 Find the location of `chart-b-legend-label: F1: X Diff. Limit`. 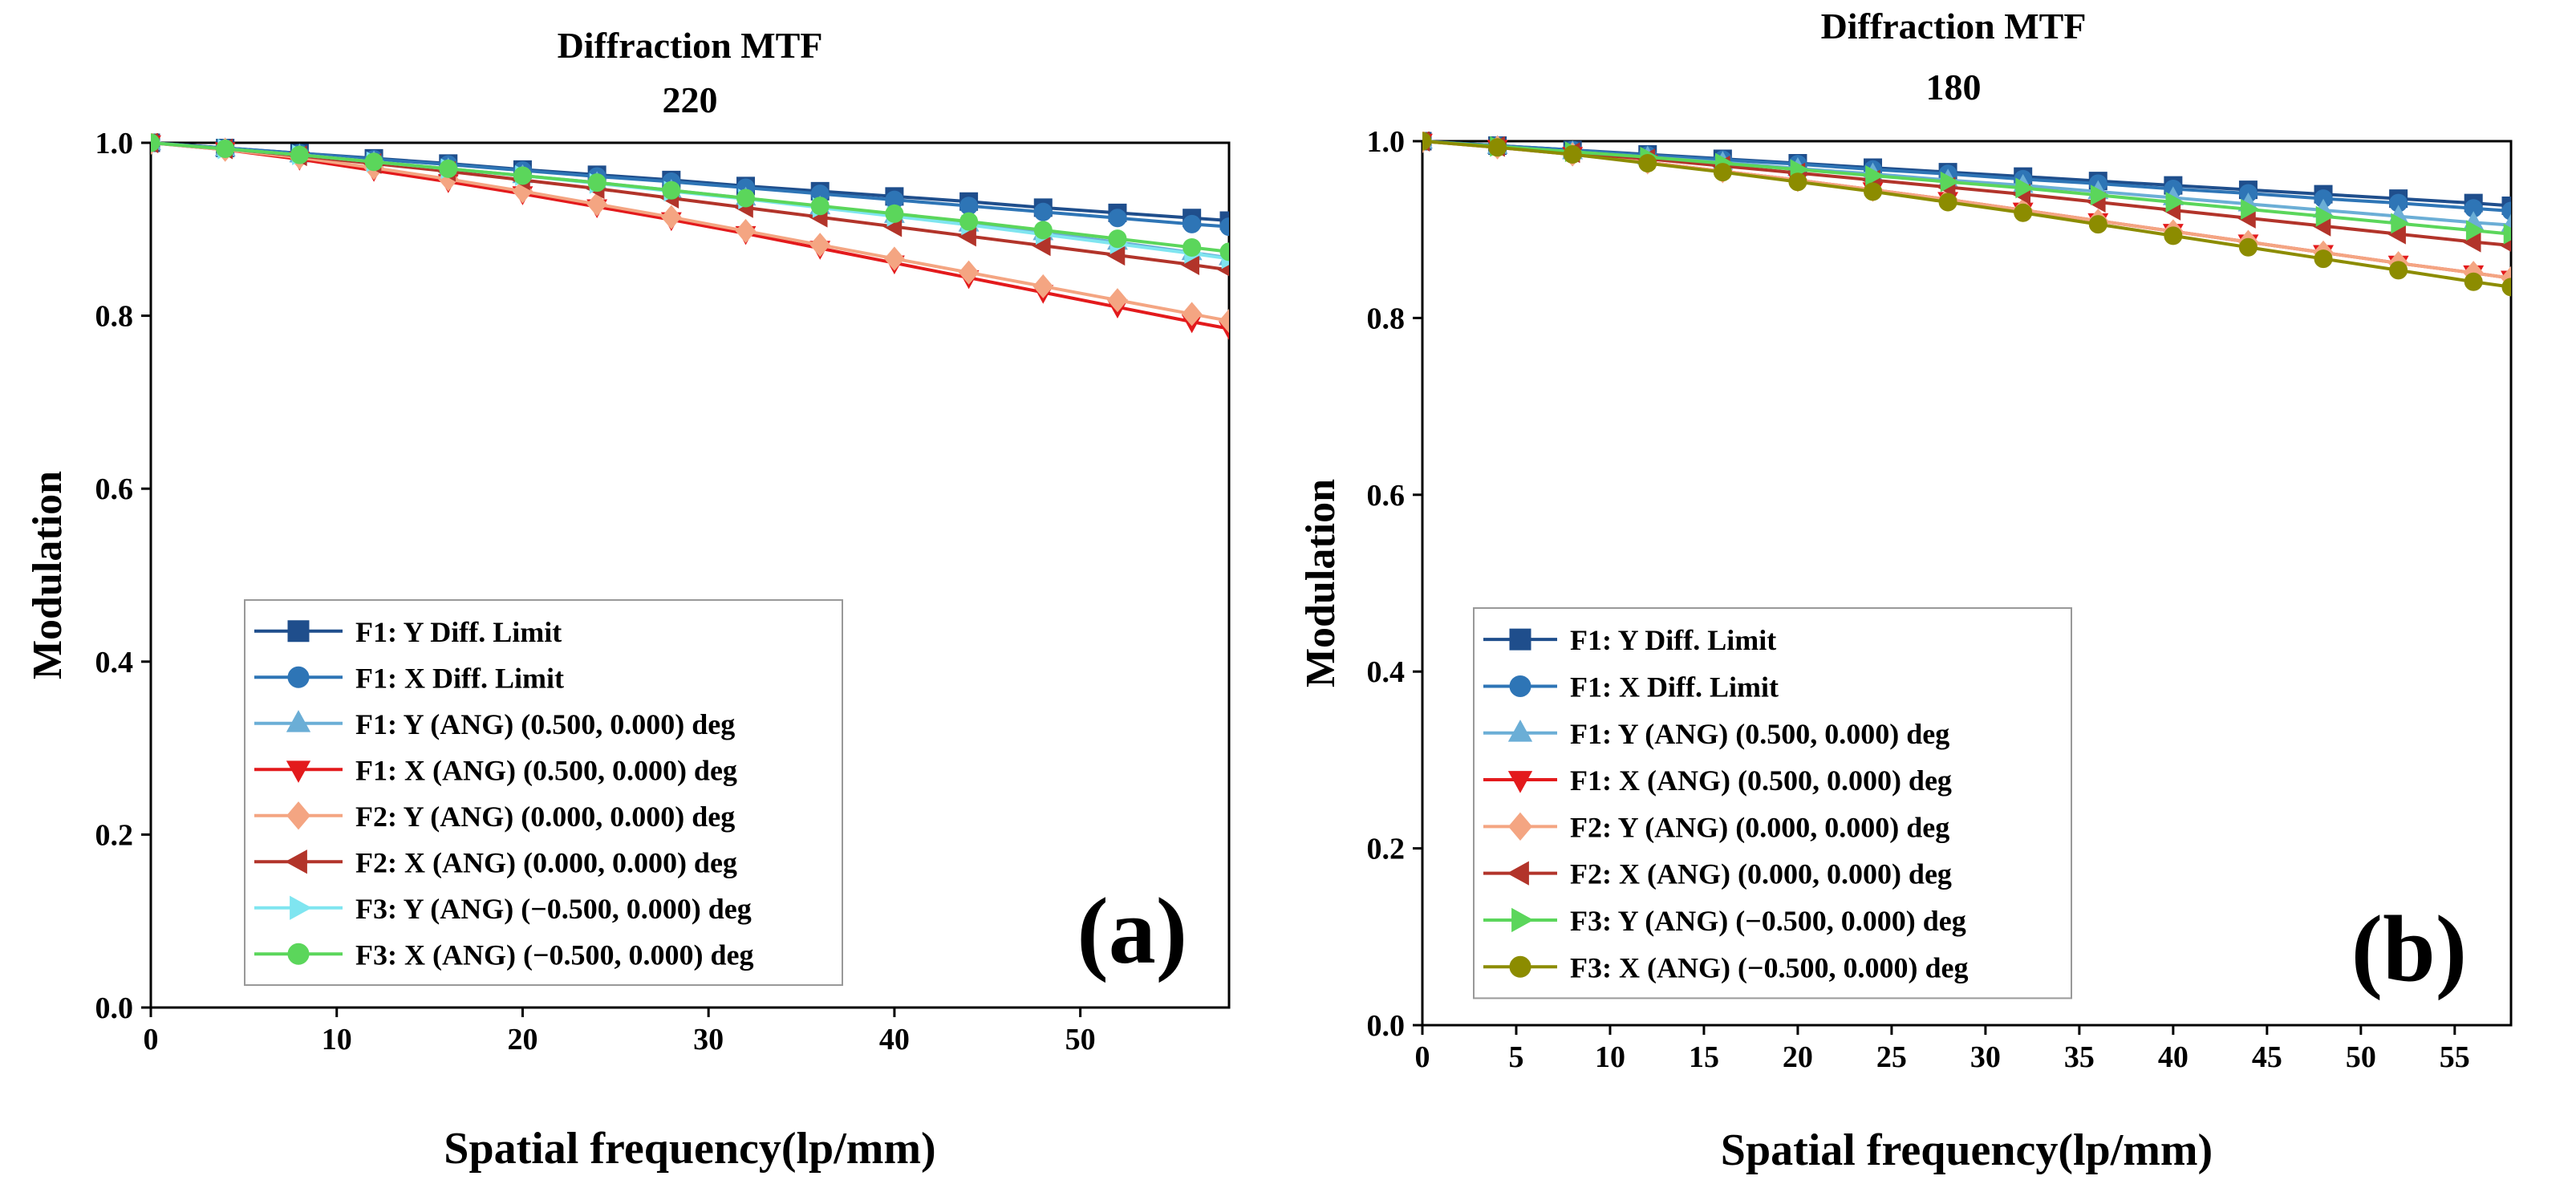

chart-b-legend-label: F1: X Diff. Limit is located at coordinates (1674, 687).